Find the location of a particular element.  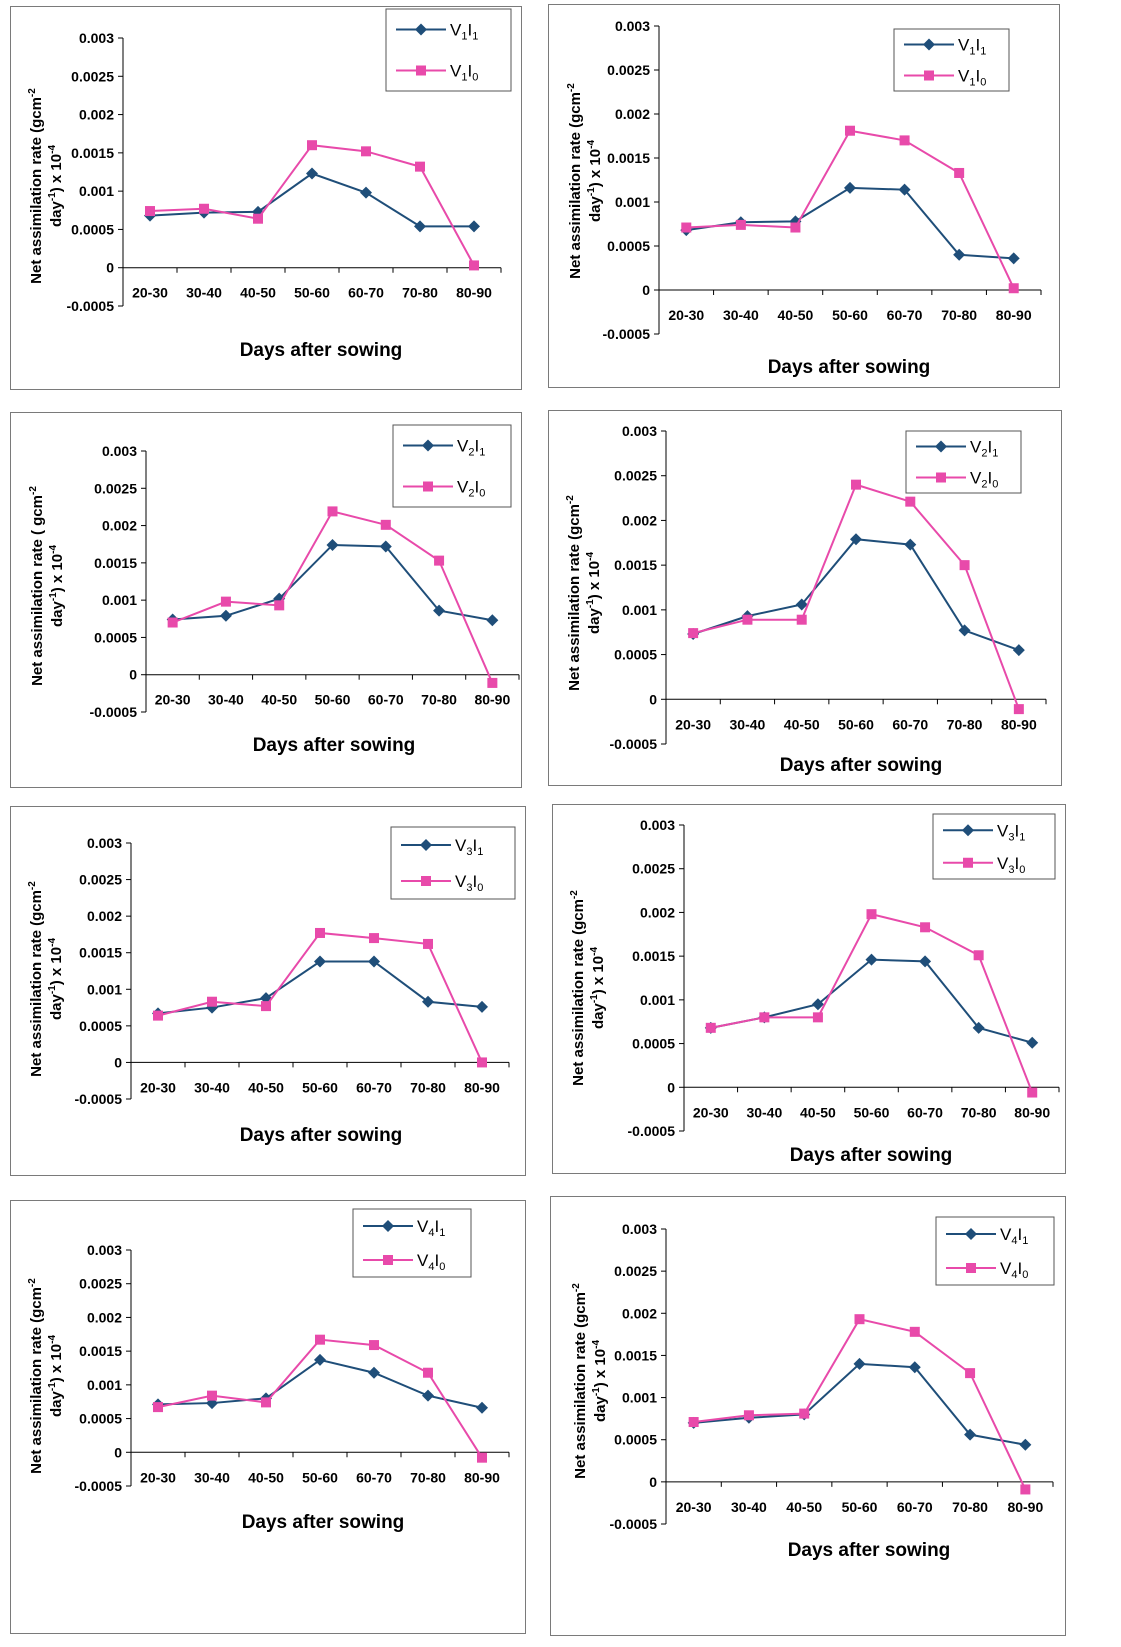

c2-legend-label-V1I1: V1I1 is located at coordinates (972, 47).